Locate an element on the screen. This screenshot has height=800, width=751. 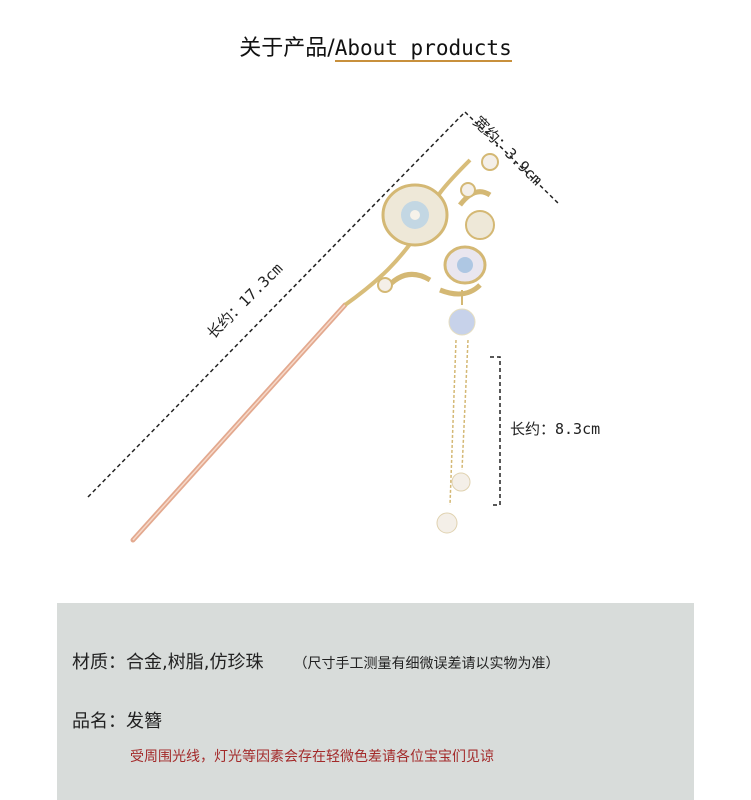
name-label: 品名： is located at coordinates (99, 721).